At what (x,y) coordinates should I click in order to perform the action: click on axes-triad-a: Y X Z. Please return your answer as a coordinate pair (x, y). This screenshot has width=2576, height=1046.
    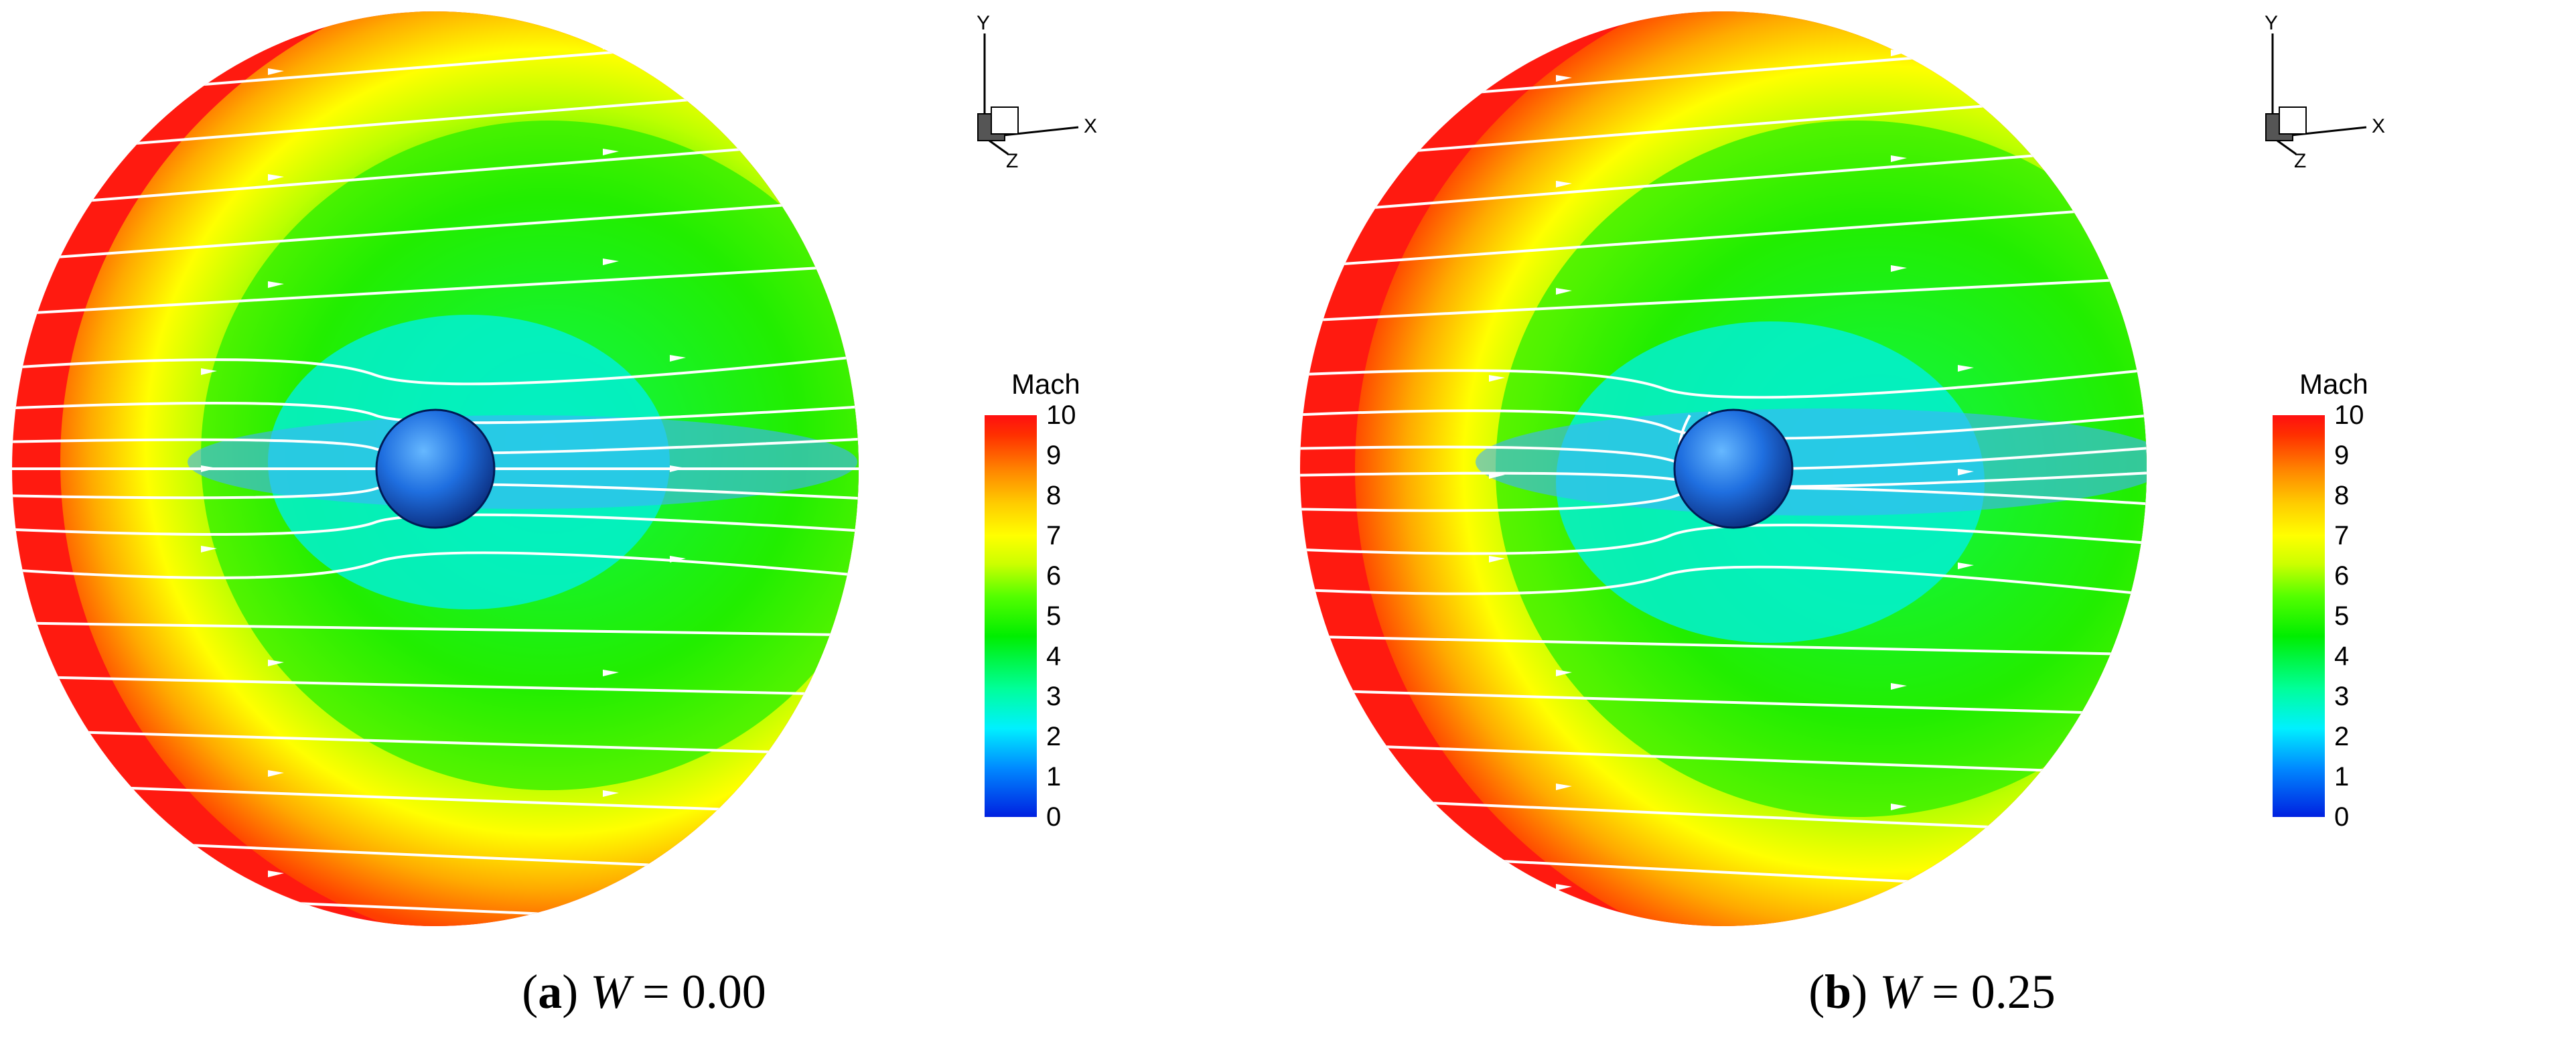
    Looking at the image, I should click on (1037, 90).